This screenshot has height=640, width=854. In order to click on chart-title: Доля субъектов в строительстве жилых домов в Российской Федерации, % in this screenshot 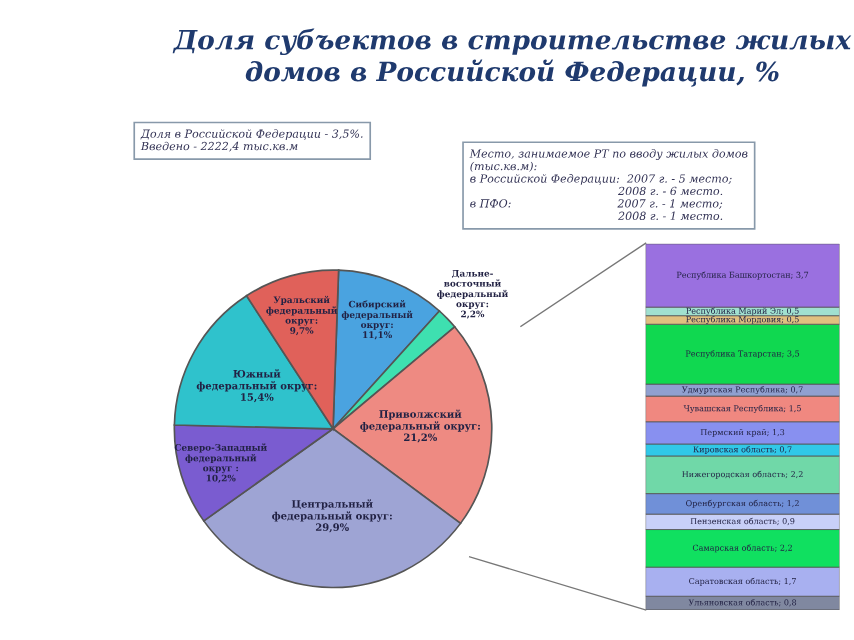, I will do `click(512, 57)`.